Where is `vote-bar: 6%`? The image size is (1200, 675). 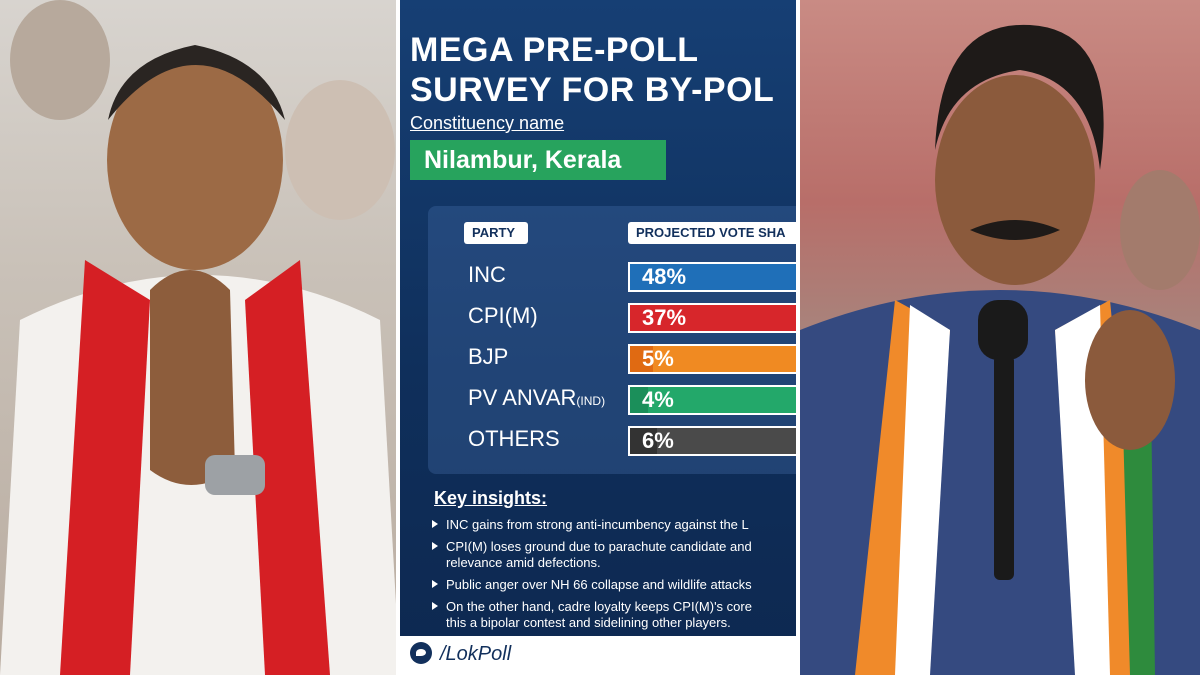 vote-bar: 6% is located at coordinates (712, 441).